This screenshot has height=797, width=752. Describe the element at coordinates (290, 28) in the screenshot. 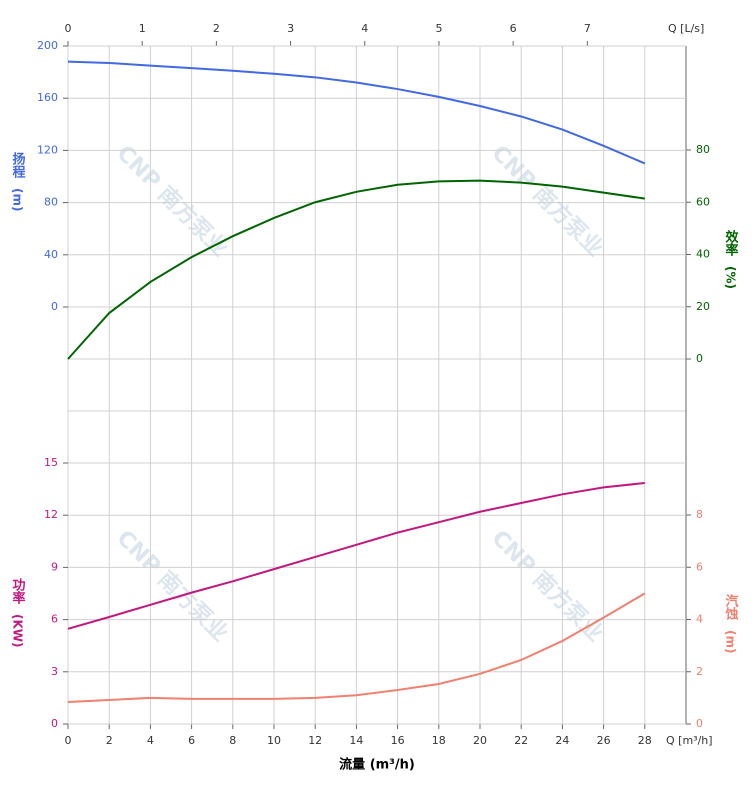

I see `x2-tick-label: 3` at that location.